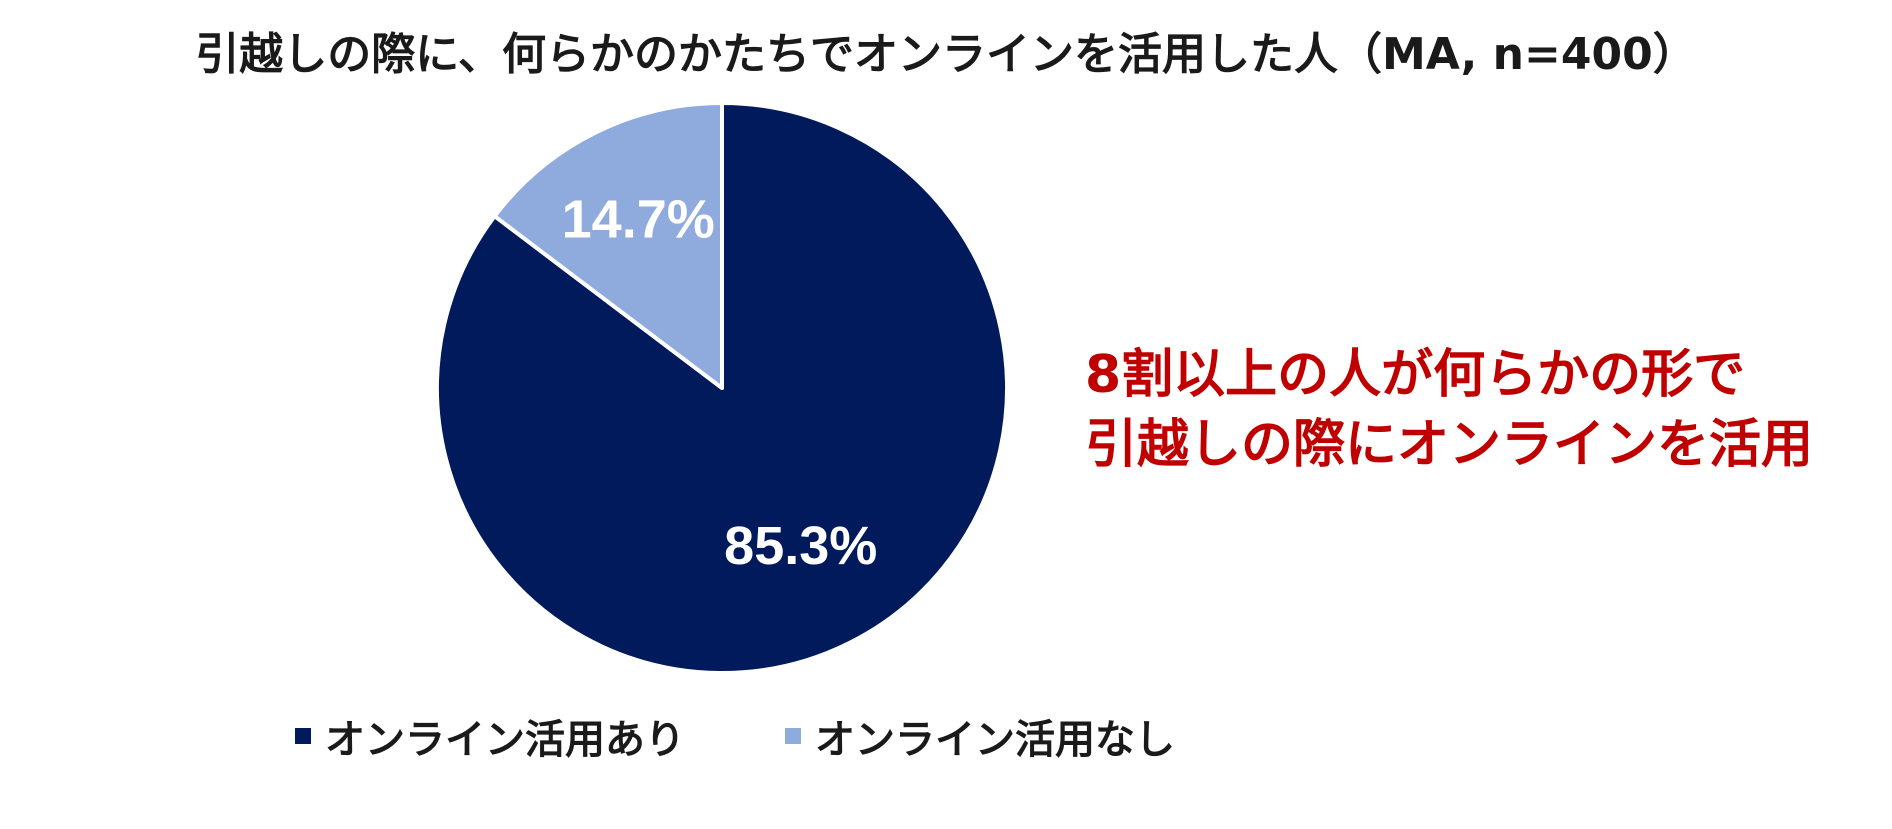  Describe the element at coordinates (1449, 410) in the screenshot. I see `callout-annotation: 8割以上の人が何らかの形で 引越しの際にオンラインを活用` at that location.